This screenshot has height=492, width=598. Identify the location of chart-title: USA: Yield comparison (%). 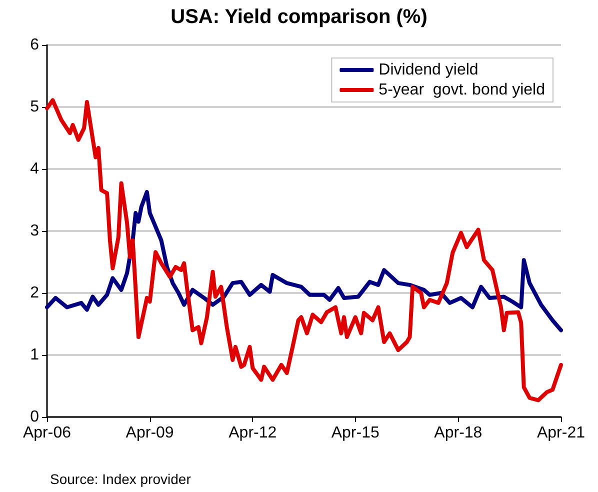
(299, 17).